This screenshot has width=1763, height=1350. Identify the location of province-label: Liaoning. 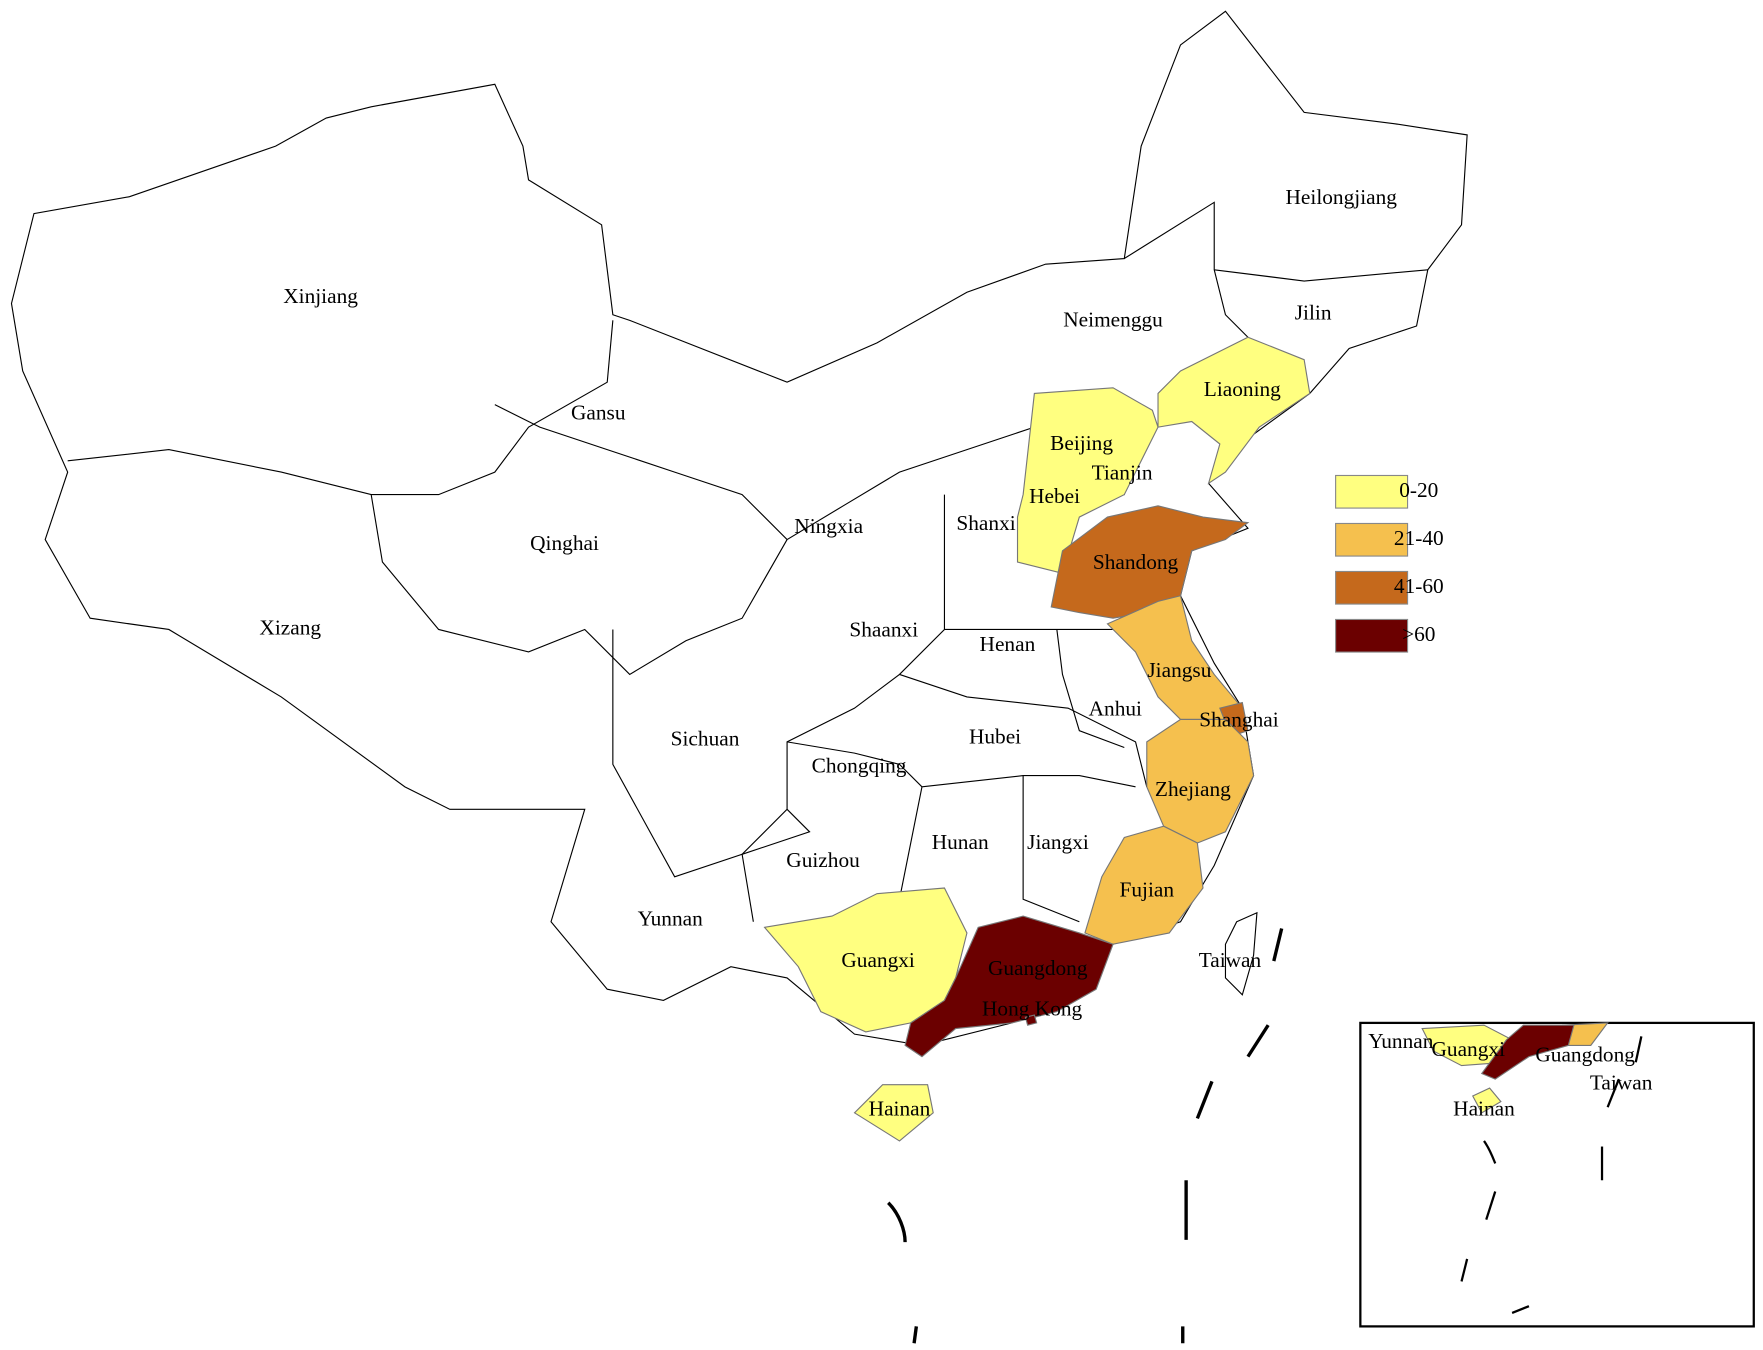
(1242, 389).